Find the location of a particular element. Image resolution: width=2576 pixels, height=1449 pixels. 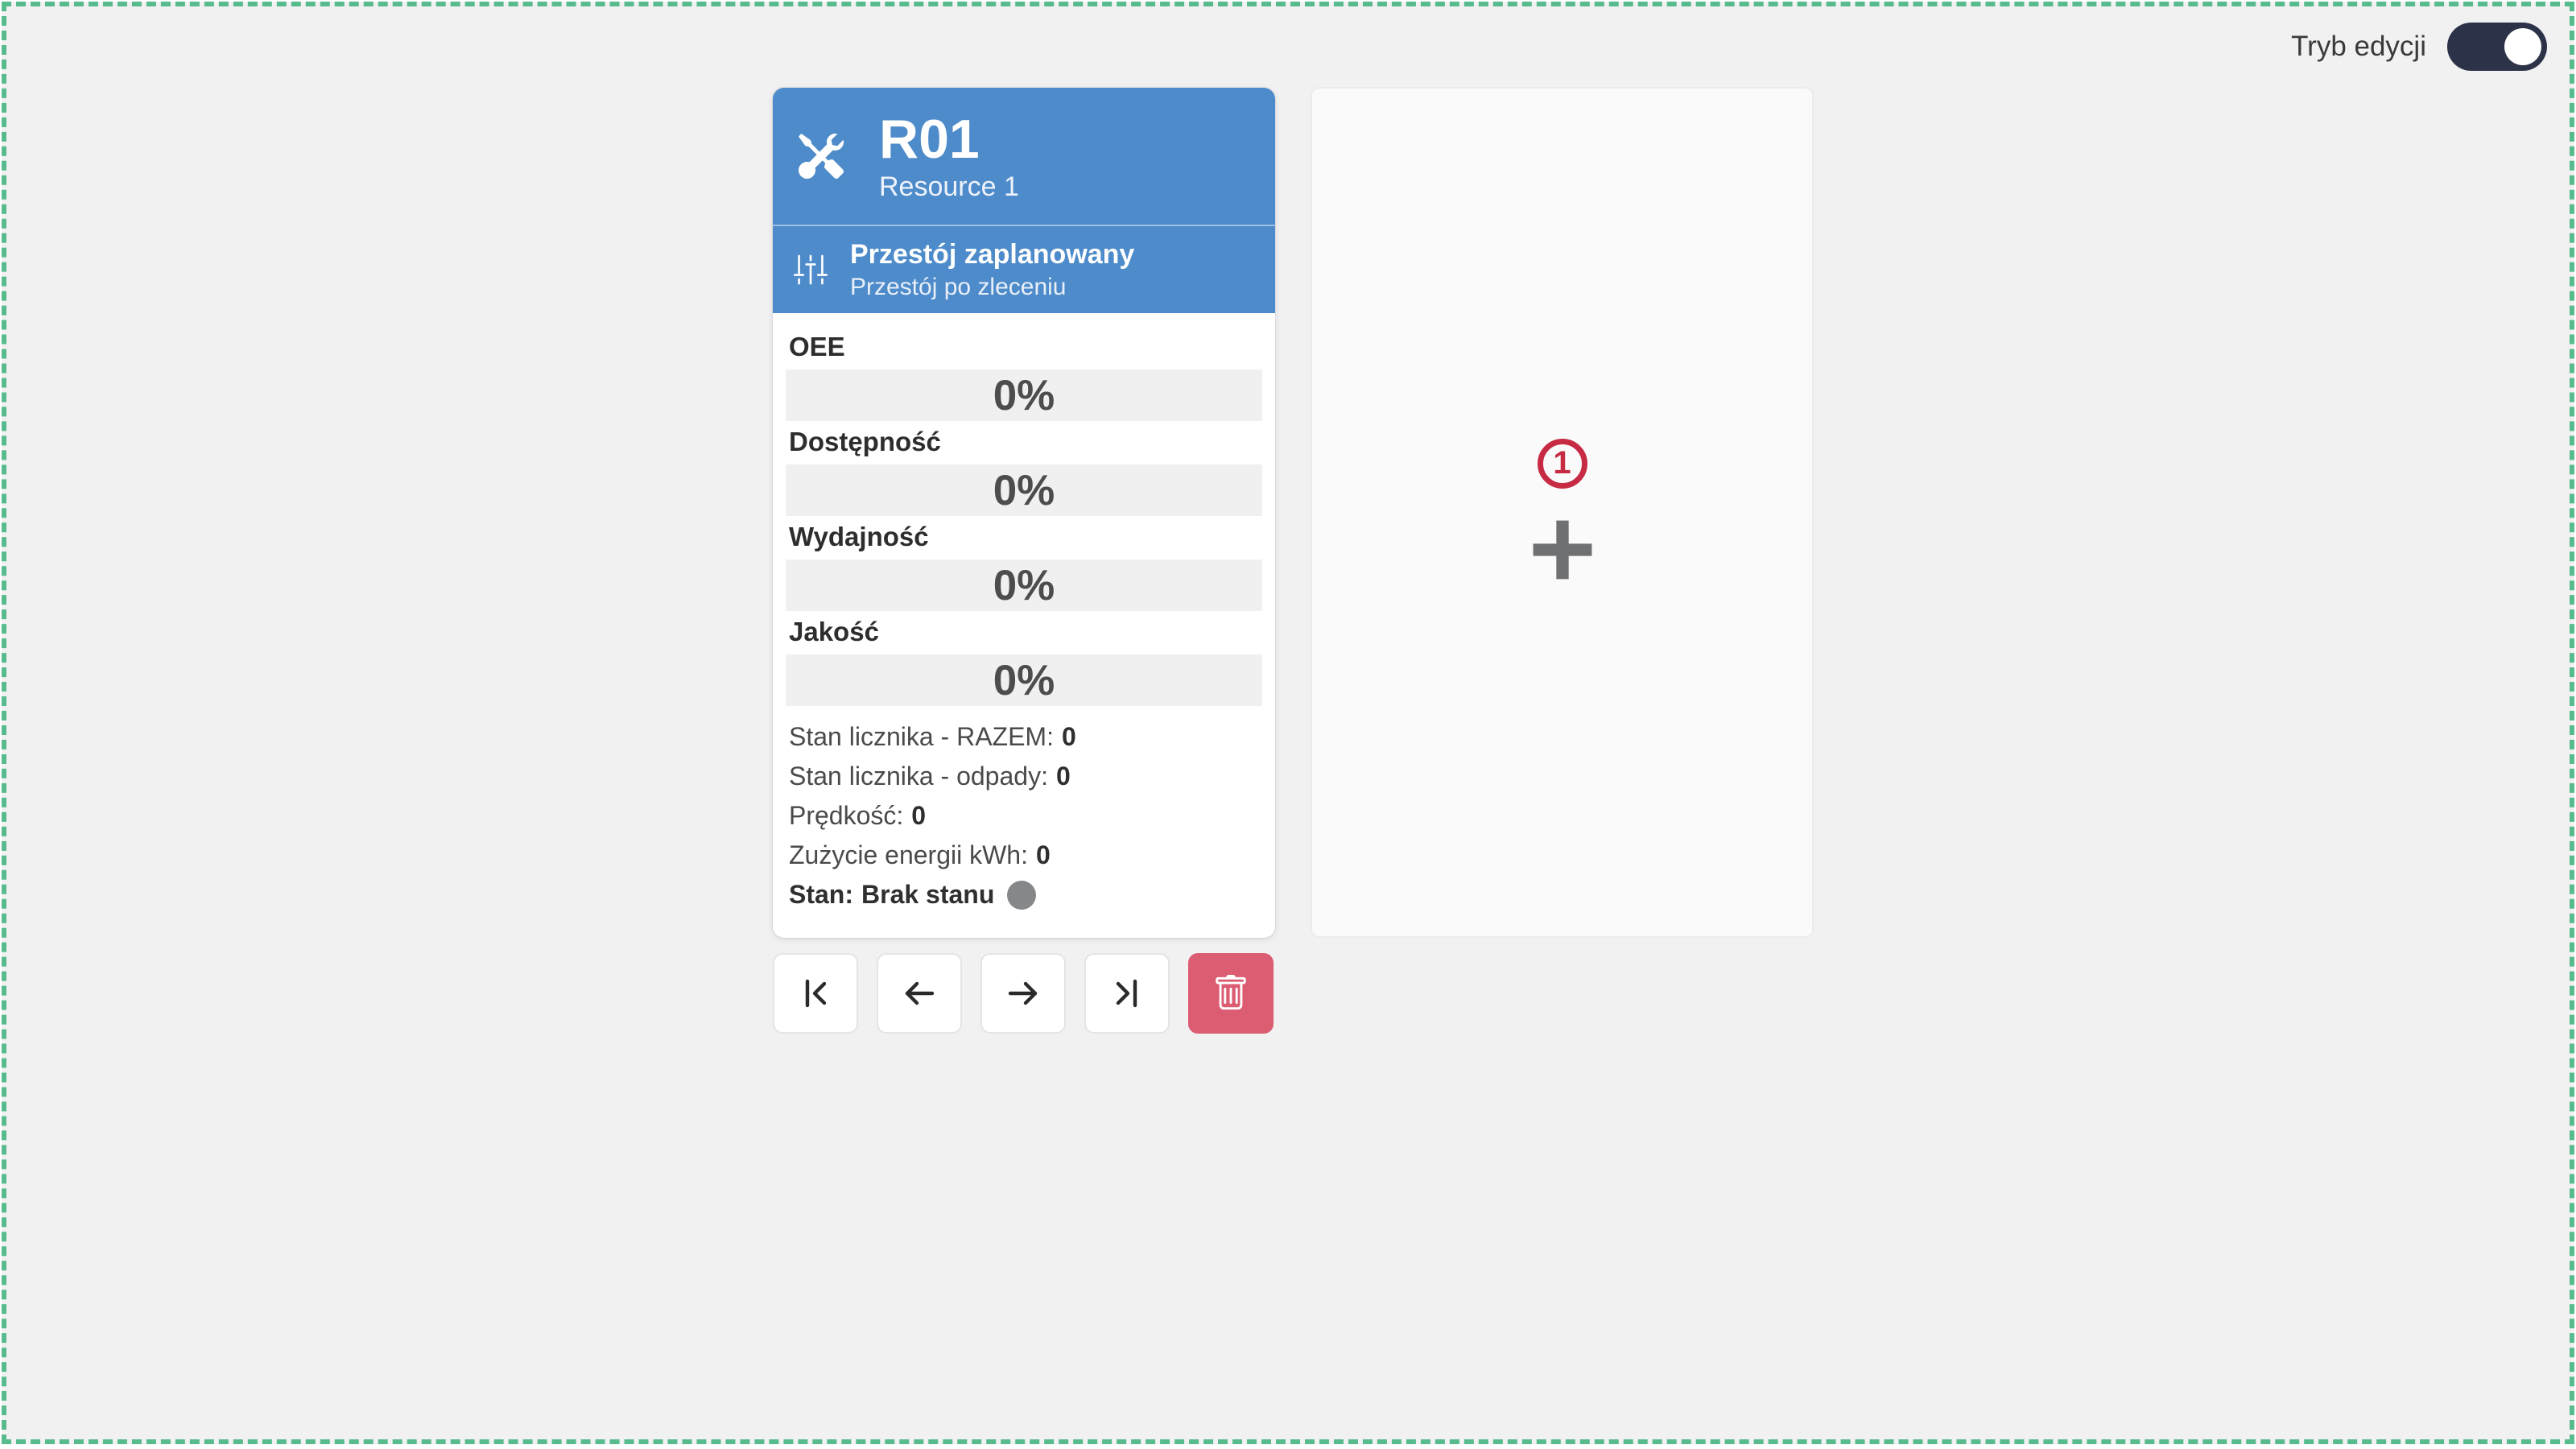

counter-speed: Prędkość: 0 is located at coordinates (1025, 816).